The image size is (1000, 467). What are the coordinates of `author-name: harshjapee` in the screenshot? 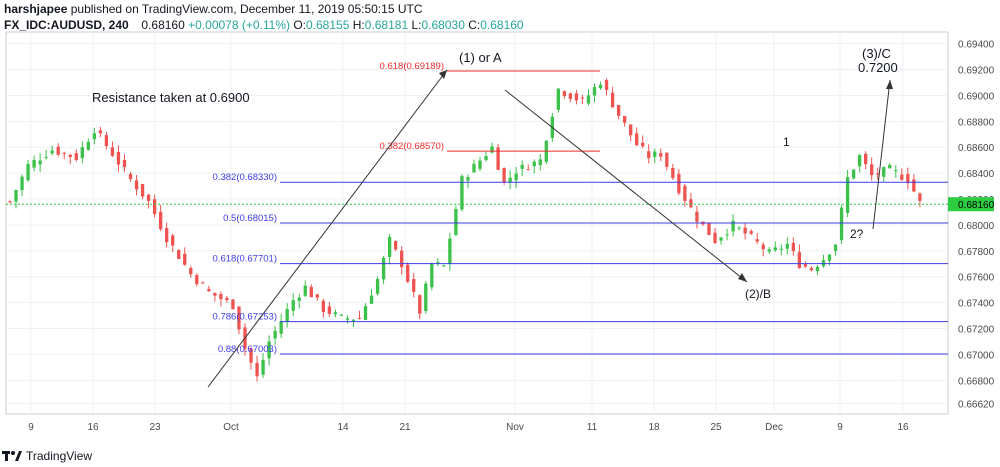 It's located at (36, 9).